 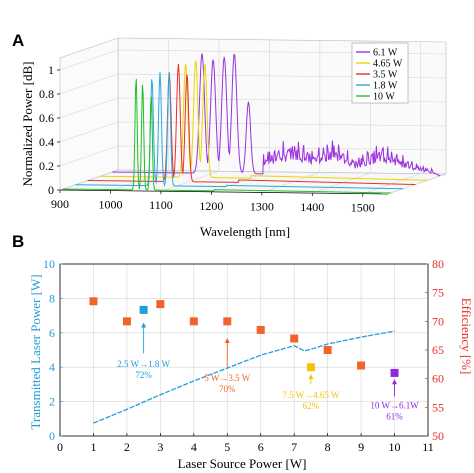 I want to click on panel-a-legend: 6.1 W4.65 W3.5 W1.8 W10 W, so click(x=380, y=73).